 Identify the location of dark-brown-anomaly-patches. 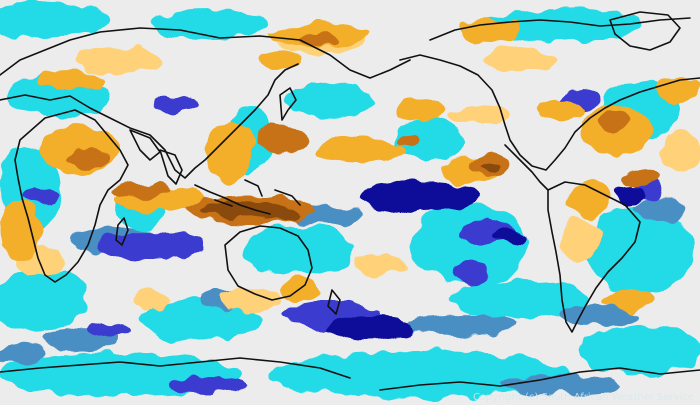
(350, 192).